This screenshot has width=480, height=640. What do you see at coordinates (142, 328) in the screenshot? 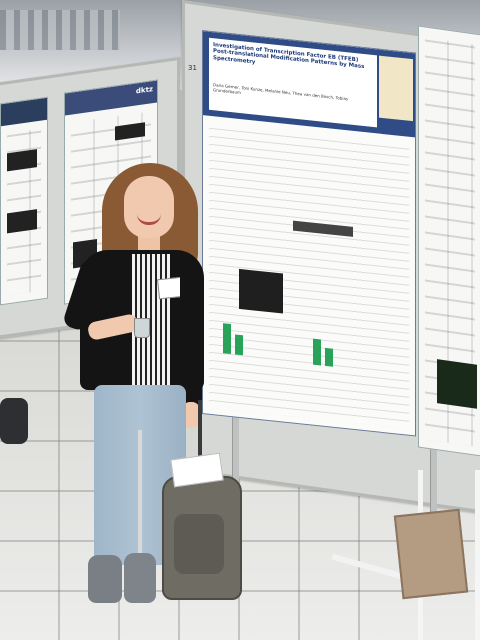
I see `drinking-cup` at bounding box center [142, 328].